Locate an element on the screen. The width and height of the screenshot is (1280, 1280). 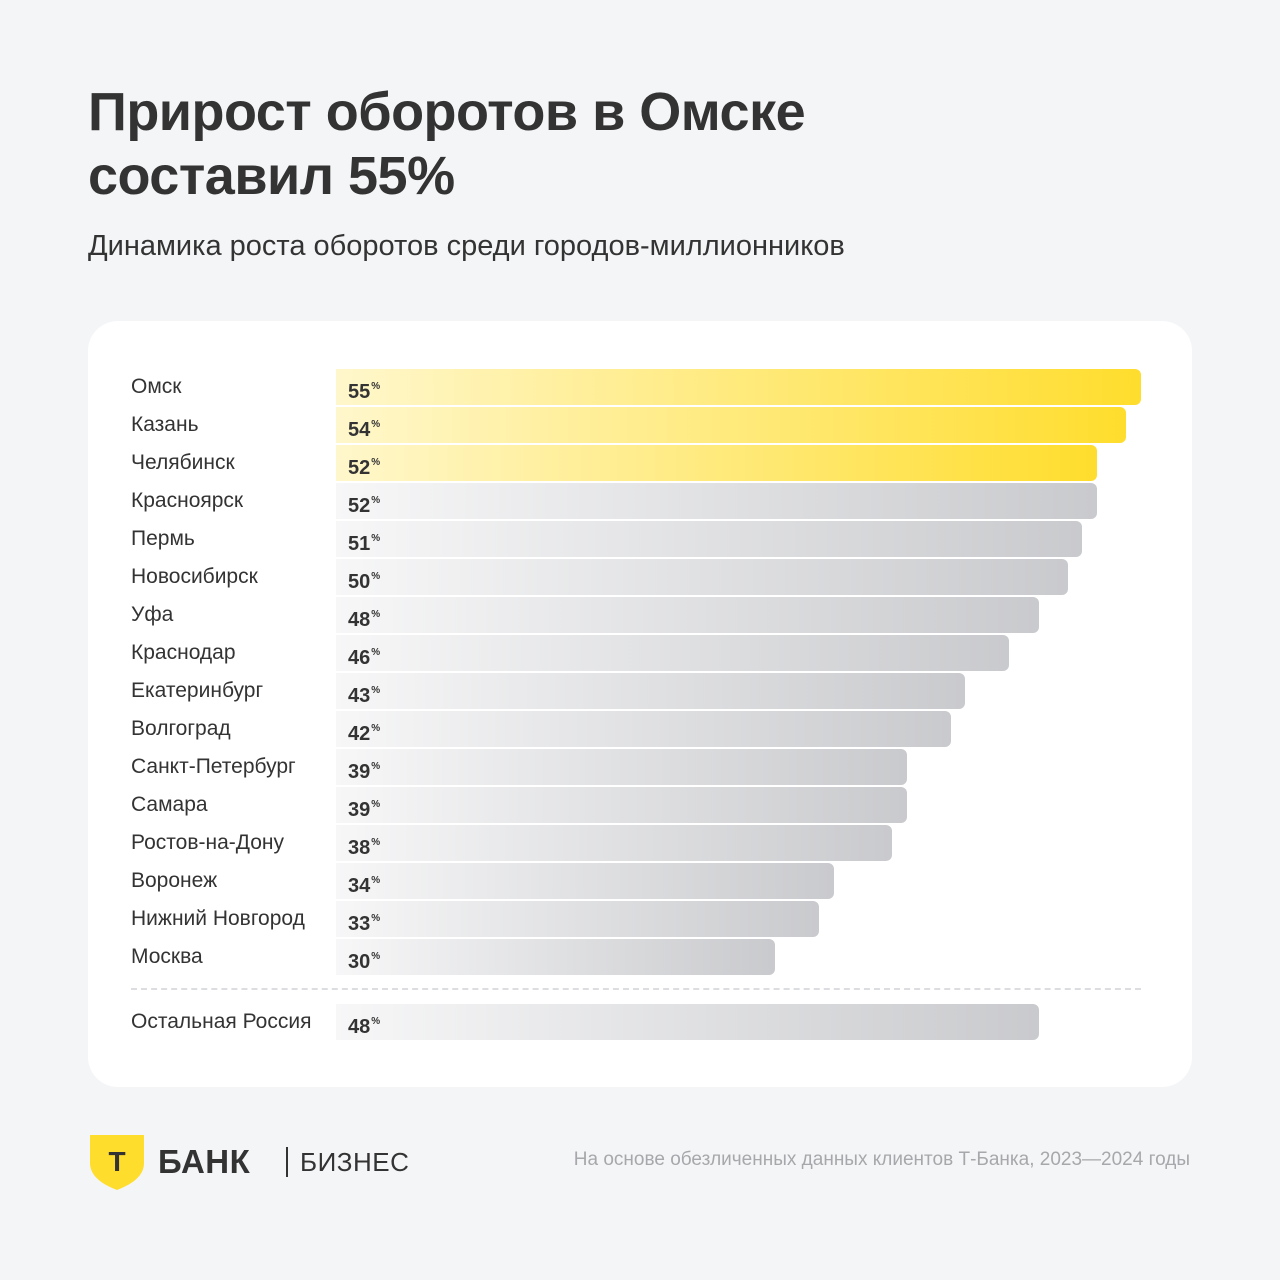
city-row: Москва 30% is located at coordinates (640, 957).